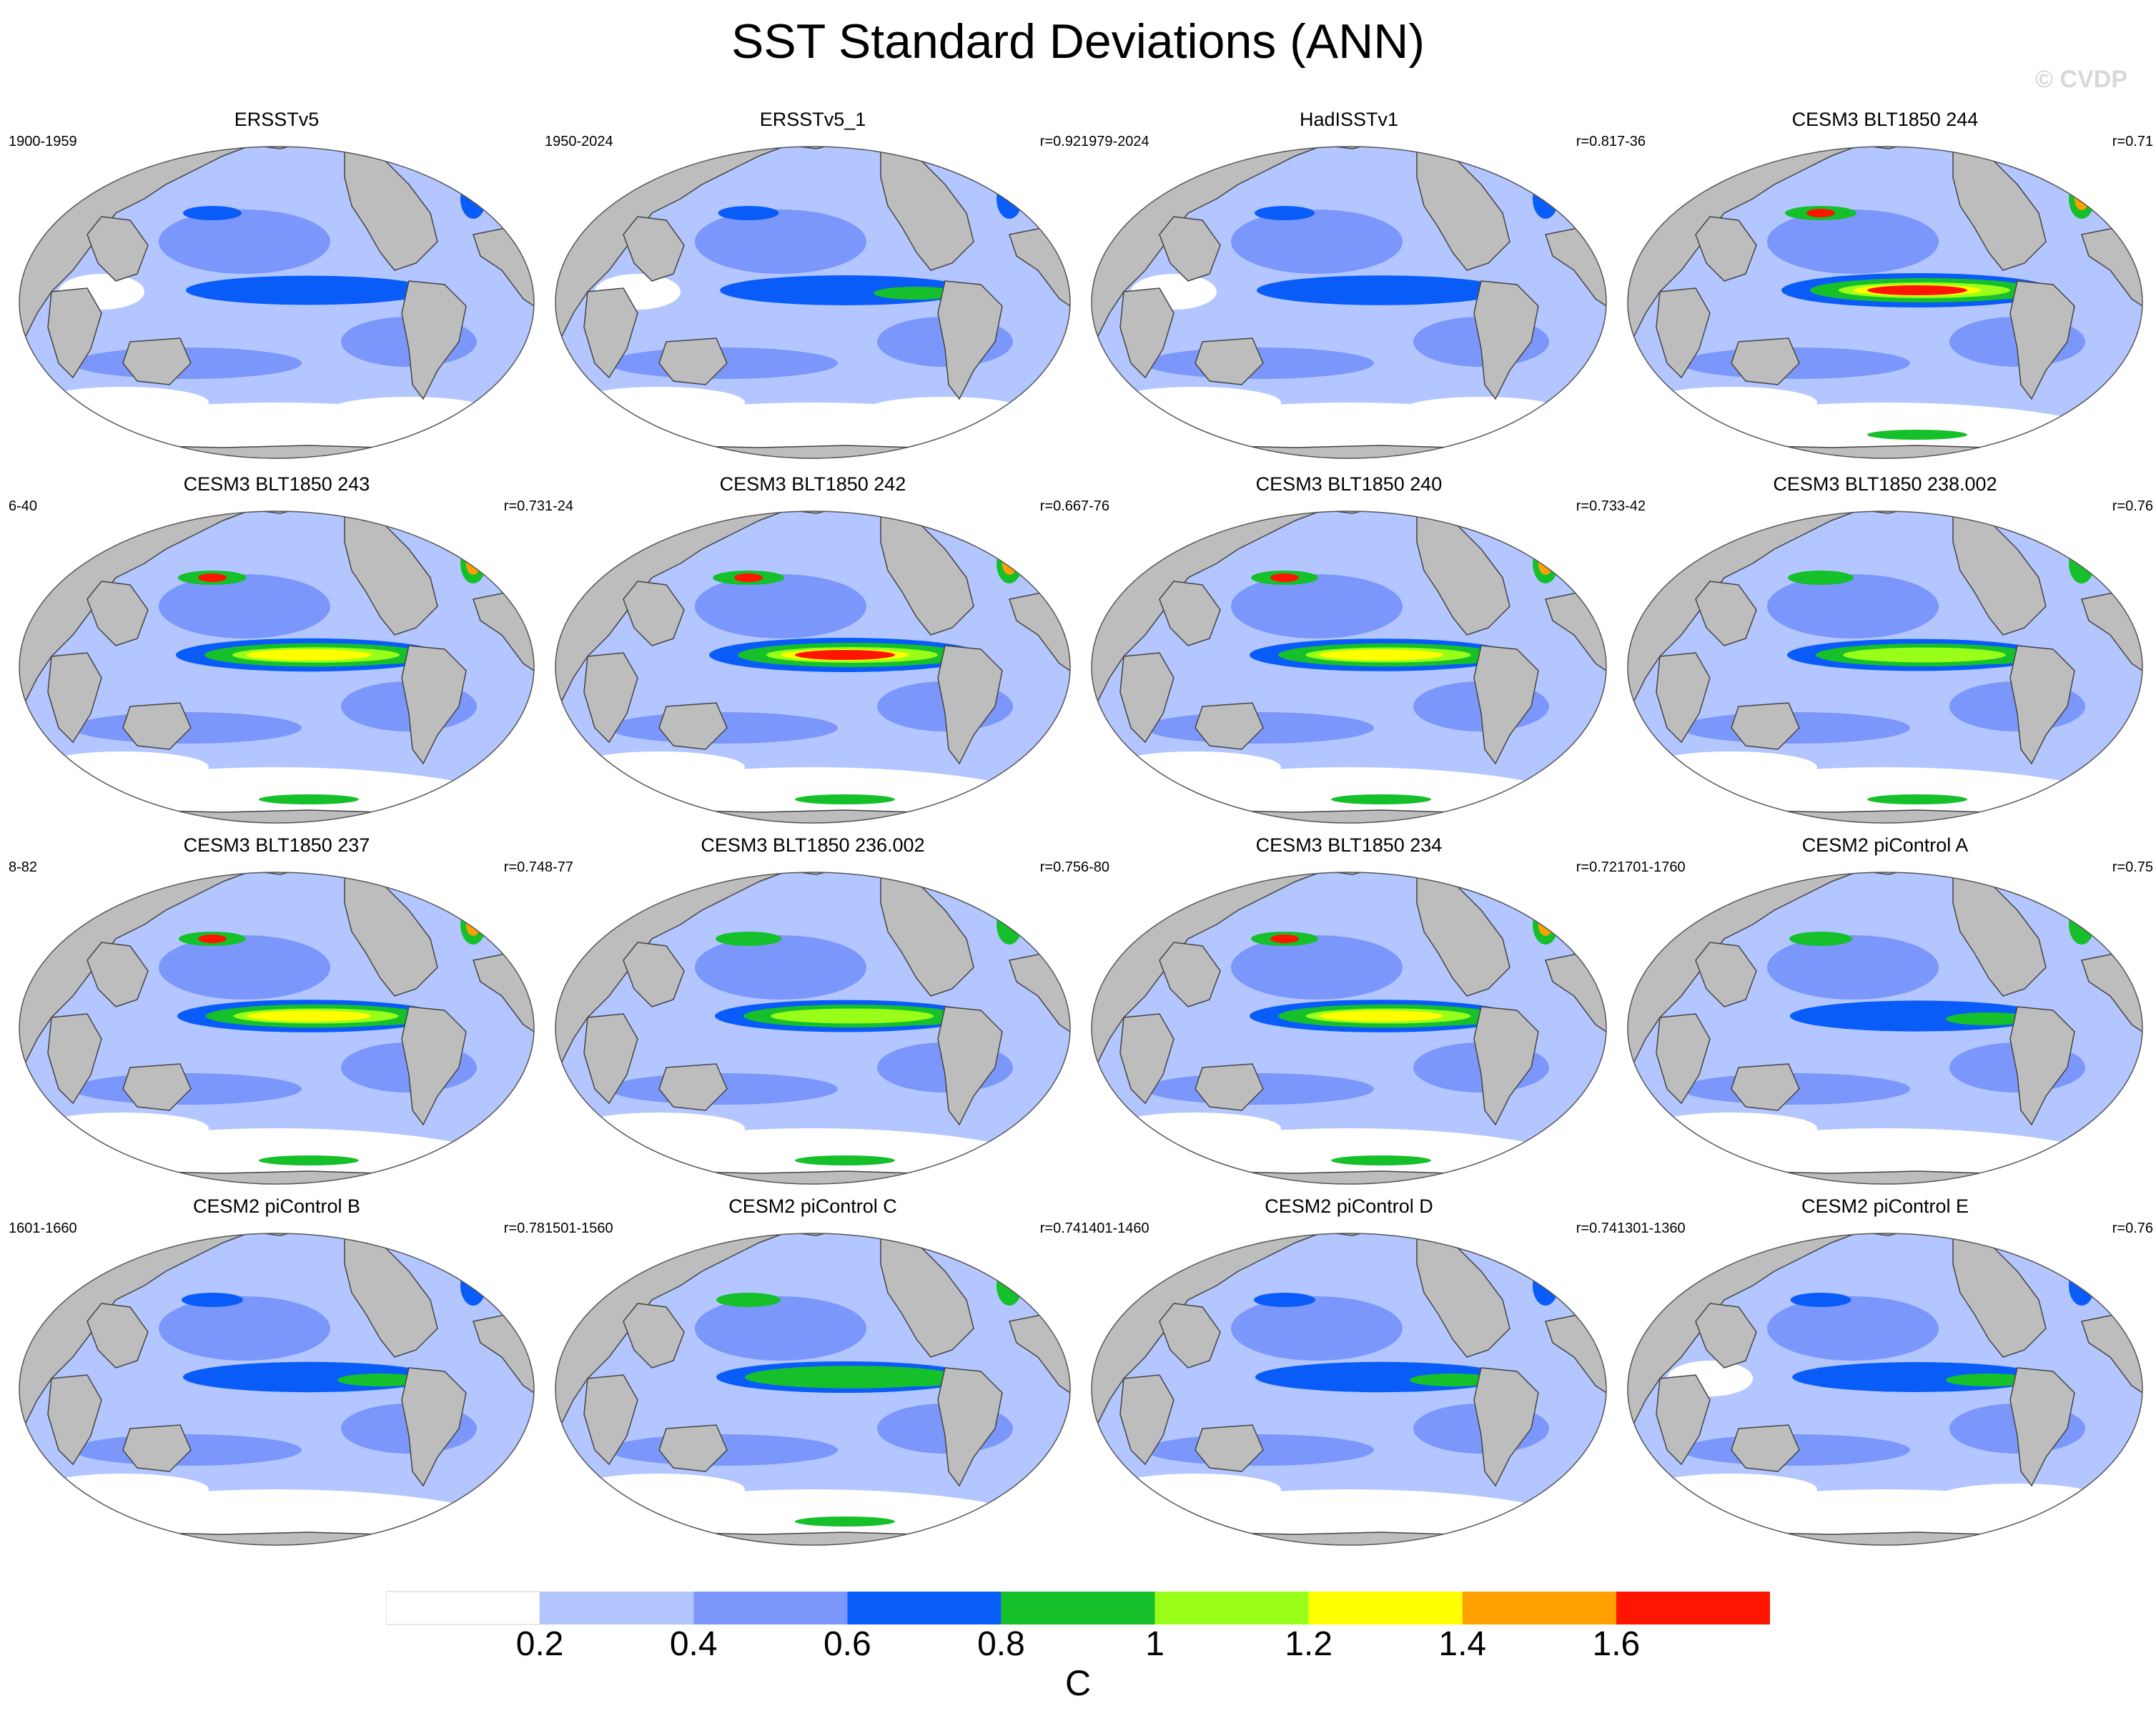 Image resolution: width=2156 pixels, height=1721 pixels. I want to click on equatorial-pacific-tongue, so click(309, 290).